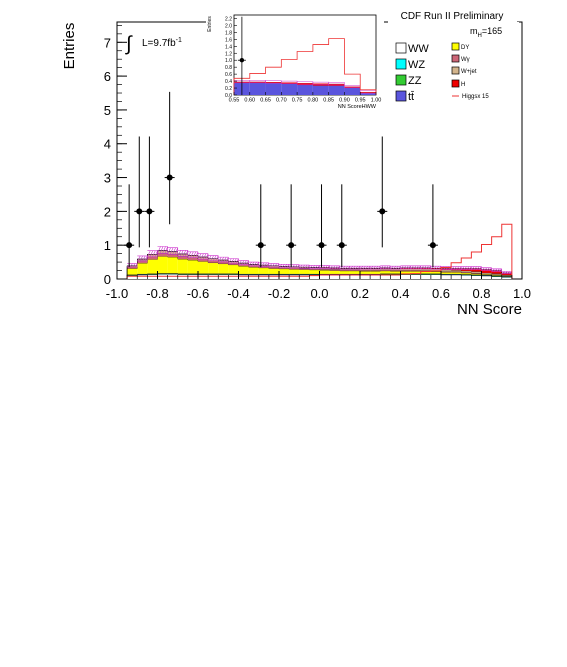 The width and height of the screenshot is (567, 667). What do you see at coordinates (411, 97) in the screenshot?
I see `legend-label: tt̄` at bounding box center [411, 97].